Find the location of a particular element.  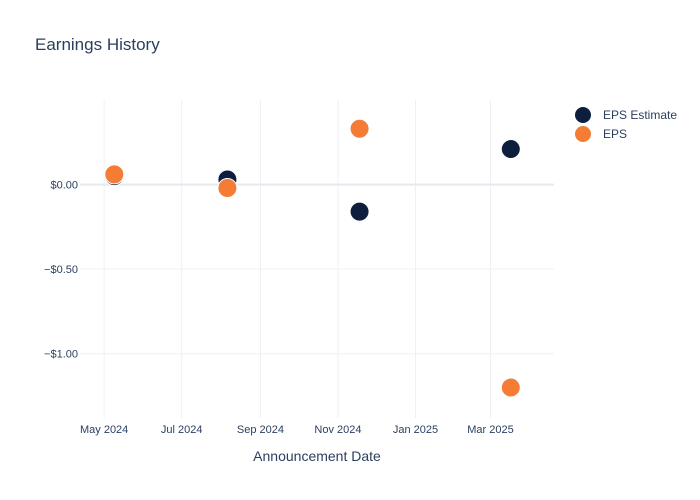

x-axis-title: Announcement Date is located at coordinates (317, 456).